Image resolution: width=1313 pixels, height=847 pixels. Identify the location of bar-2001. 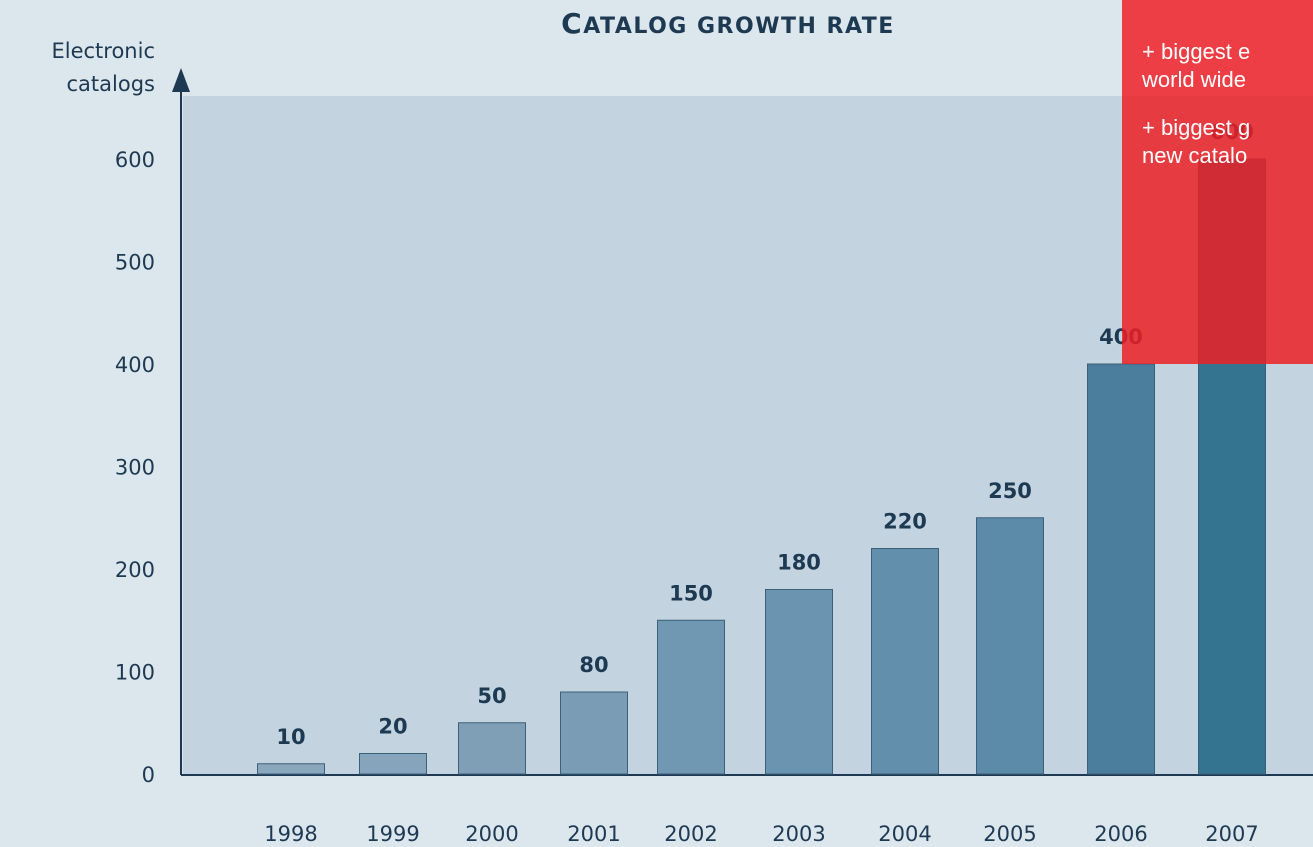
(594, 733).